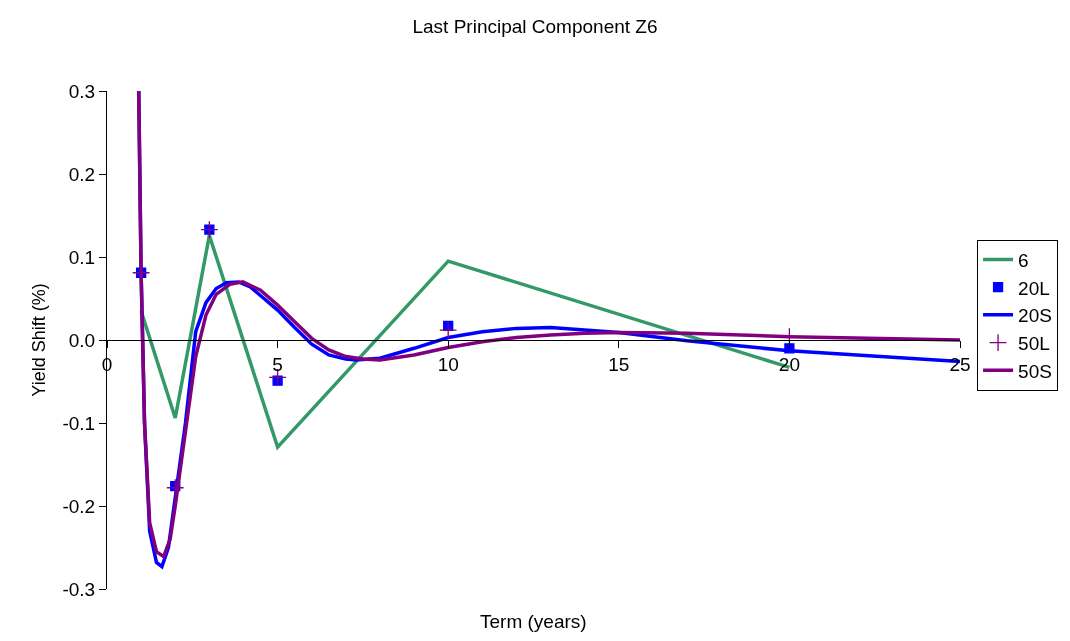 The image size is (1070, 641). Describe the element at coordinates (82, 340) in the screenshot. I see `y-tick-label: 0.0` at that location.